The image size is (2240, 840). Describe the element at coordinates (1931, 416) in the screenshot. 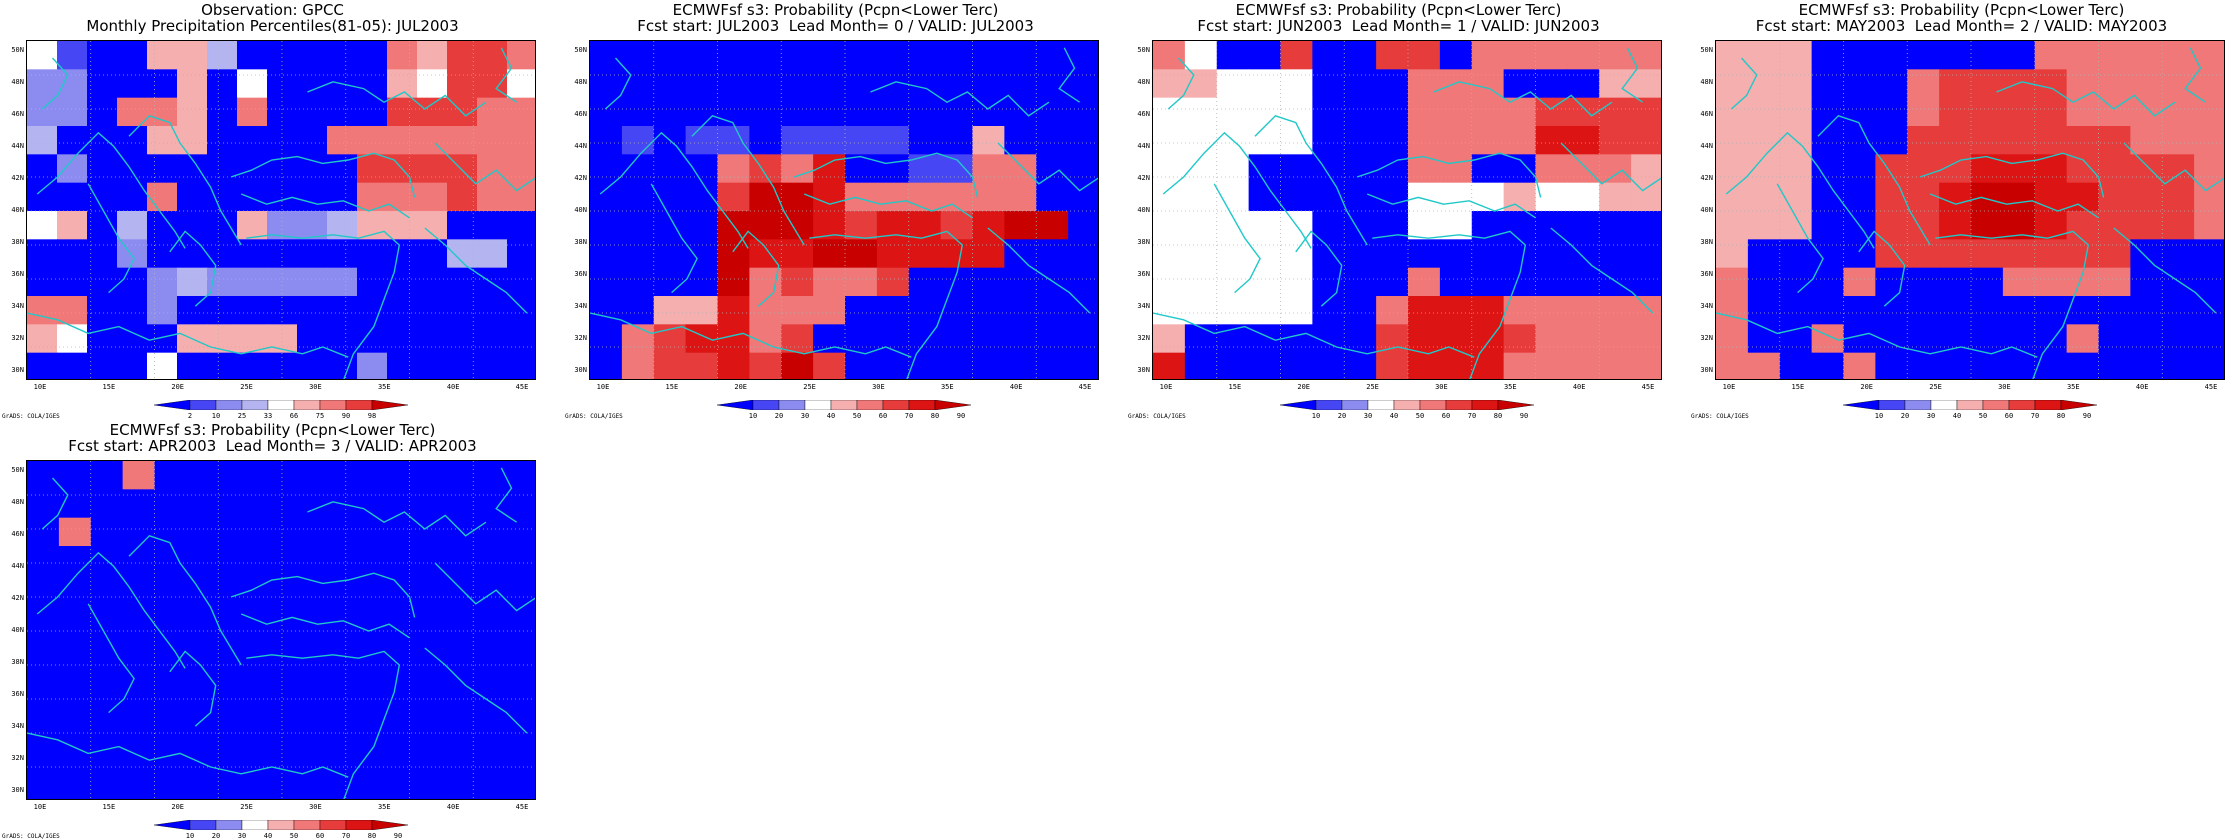

I see `colorbar-label: 30` at that location.